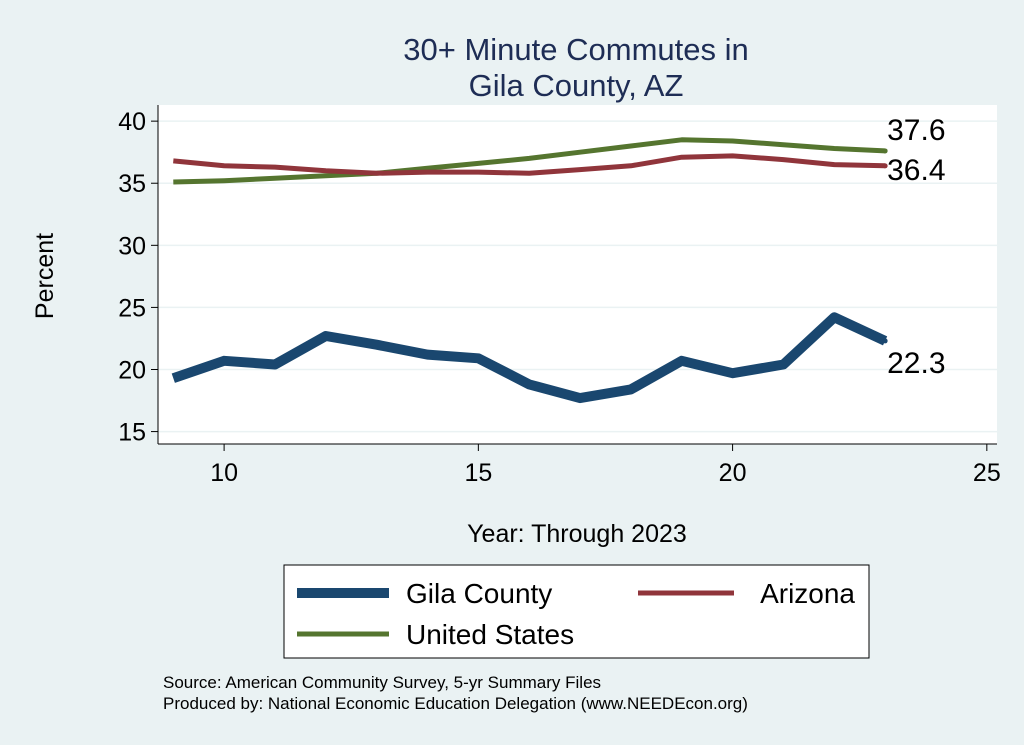 The height and width of the screenshot is (745, 1024). I want to click on chart-title-line-2: Gila County, AZ, so click(576, 85).